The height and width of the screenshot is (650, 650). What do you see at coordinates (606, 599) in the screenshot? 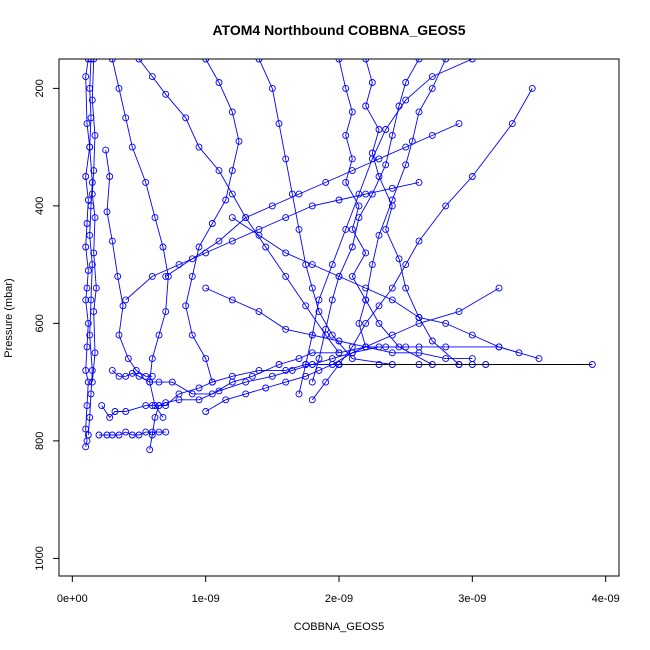
I see `x-tick-label: 4e-09` at bounding box center [606, 599].